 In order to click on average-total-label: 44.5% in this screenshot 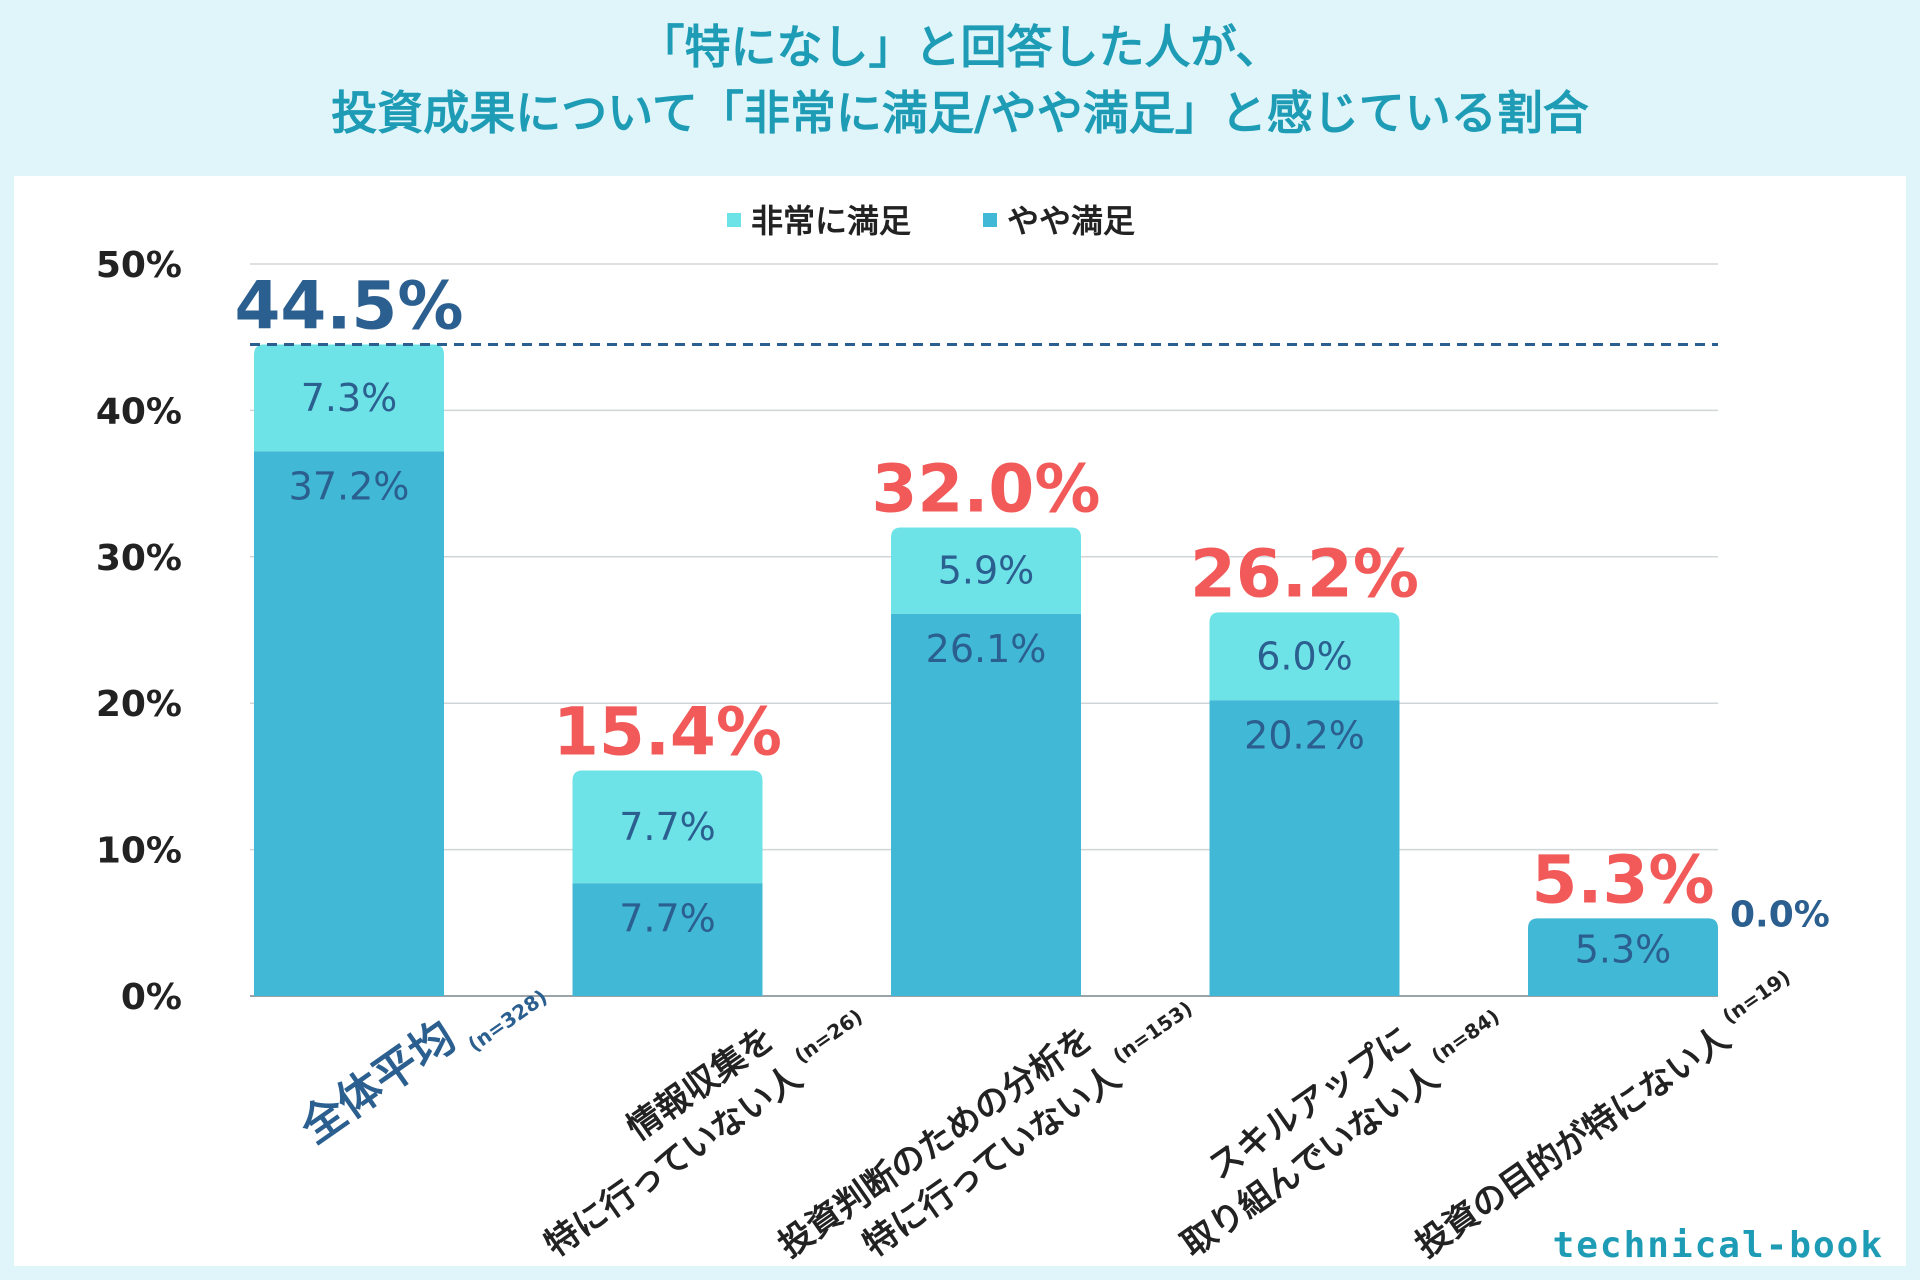, I will do `click(349, 306)`.